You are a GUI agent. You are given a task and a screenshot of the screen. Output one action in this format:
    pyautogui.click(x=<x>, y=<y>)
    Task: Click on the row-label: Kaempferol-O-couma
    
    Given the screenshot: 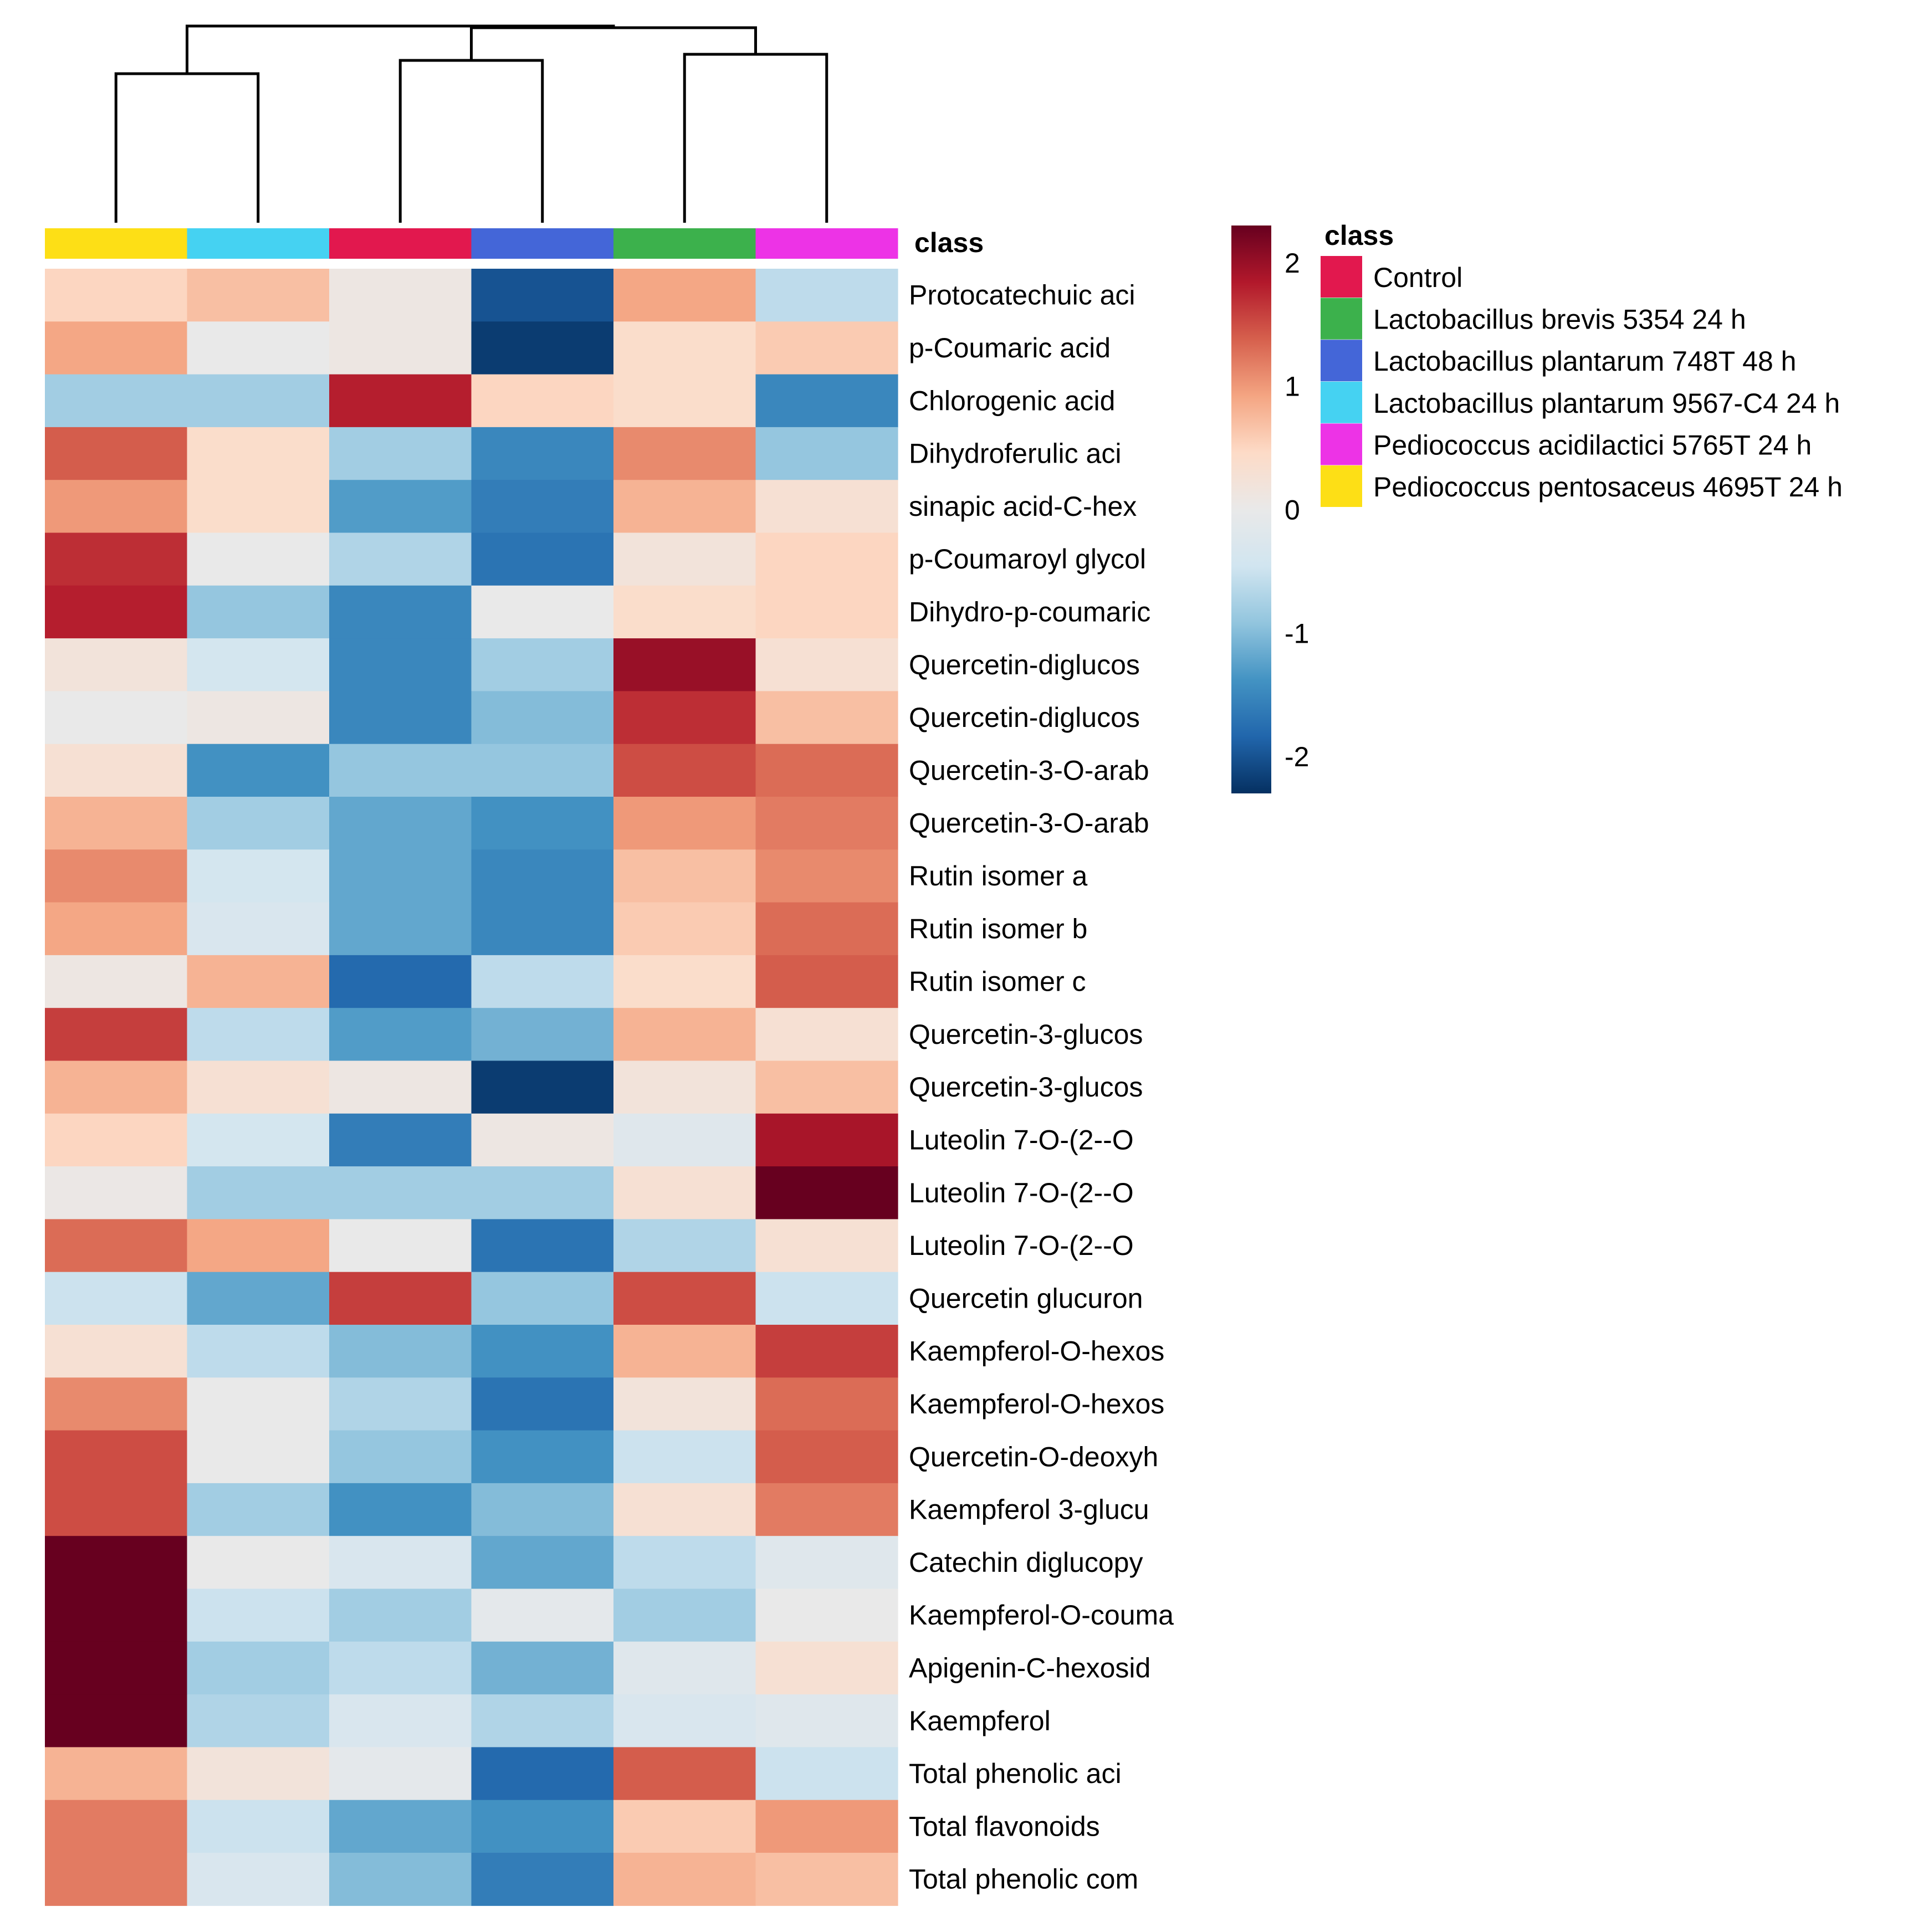 What is the action you would take?
    pyautogui.click(x=1041, y=1615)
    